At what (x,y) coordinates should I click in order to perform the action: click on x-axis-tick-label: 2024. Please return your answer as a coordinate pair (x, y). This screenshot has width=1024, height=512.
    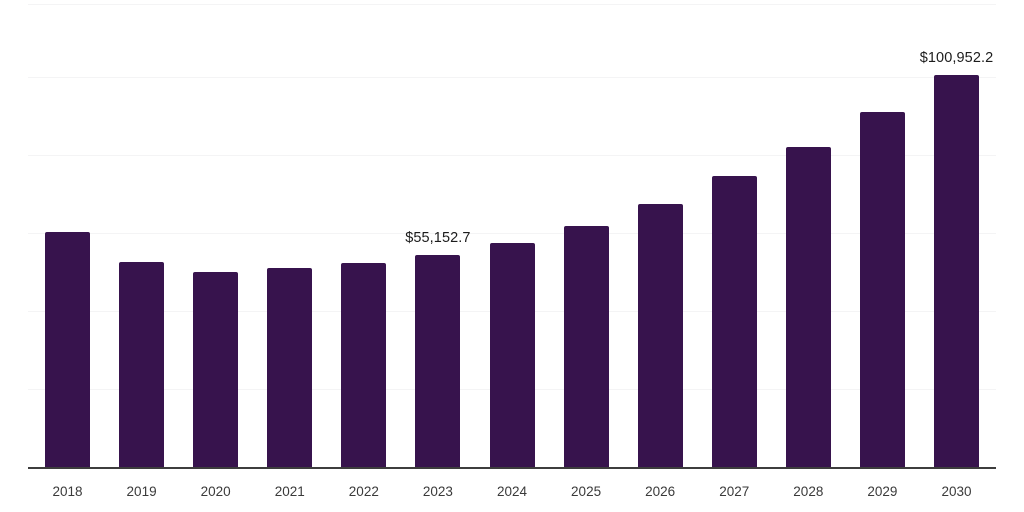
    Looking at the image, I should click on (512, 491).